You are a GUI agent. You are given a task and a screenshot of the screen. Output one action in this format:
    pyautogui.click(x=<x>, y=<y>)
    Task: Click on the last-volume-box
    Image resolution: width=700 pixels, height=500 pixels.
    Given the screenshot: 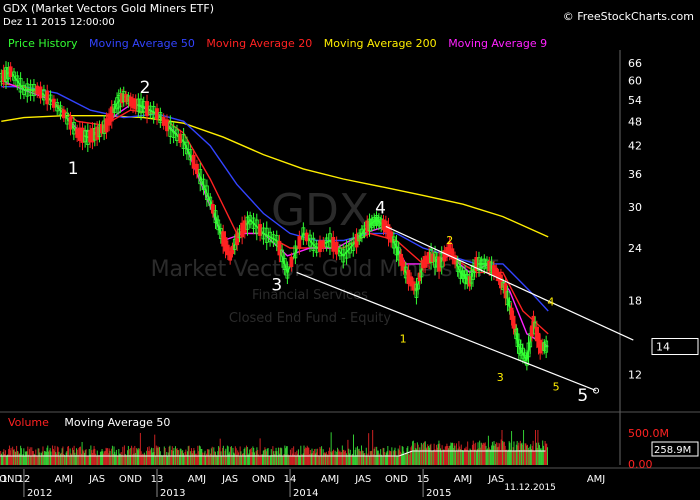 What is the action you would take?
    pyautogui.click(x=675, y=449)
    